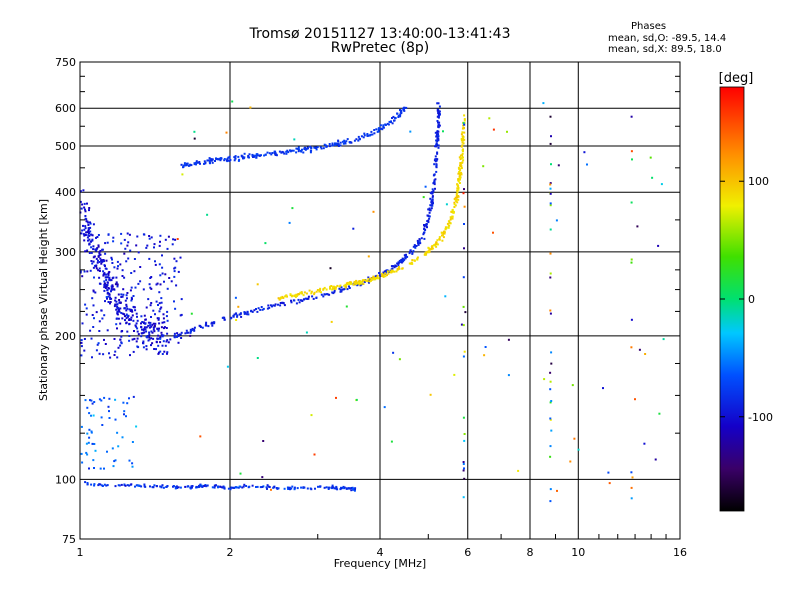 This screenshot has height=600, width=800. I want to click on colorbar-axis: 100 0 -100, so click(746, 299).